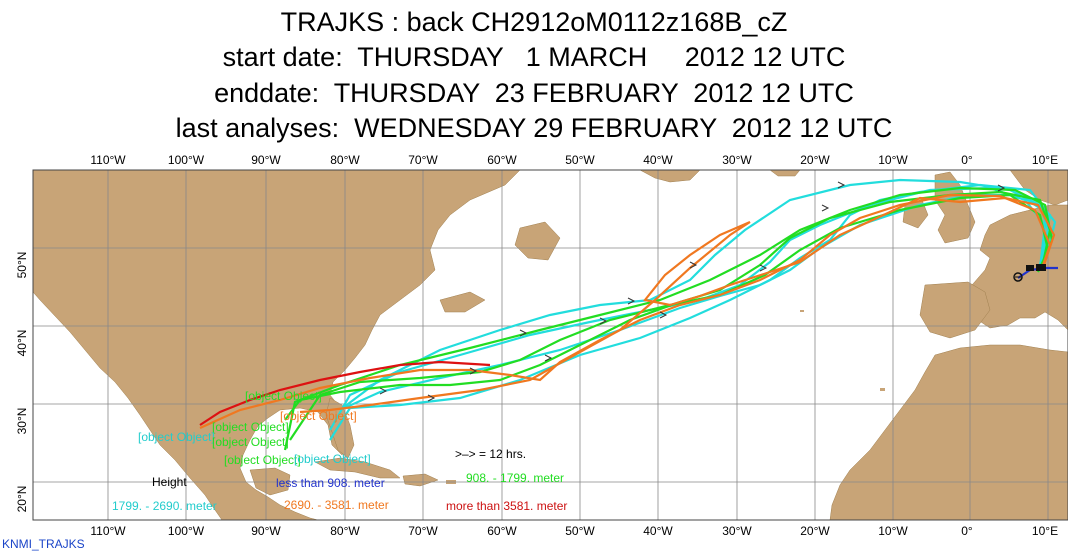 The image size is (1068, 554). Describe the element at coordinates (169, 482) in the screenshot. I see `legend-title: Height` at that location.